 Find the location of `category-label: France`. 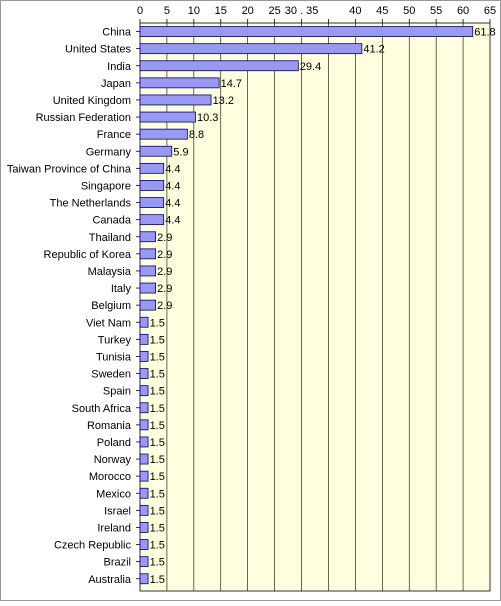

category-label: France is located at coordinates (114, 135).